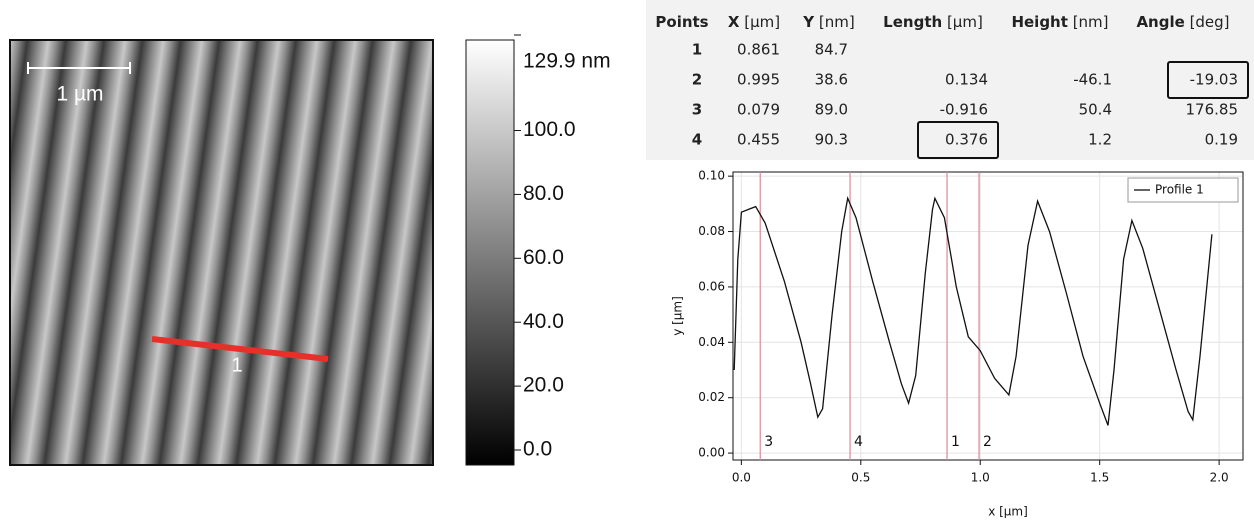  What do you see at coordinates (966, 140) in the screenshot?
I see `table-cell: 0.376` at bounding box center [966, 140].